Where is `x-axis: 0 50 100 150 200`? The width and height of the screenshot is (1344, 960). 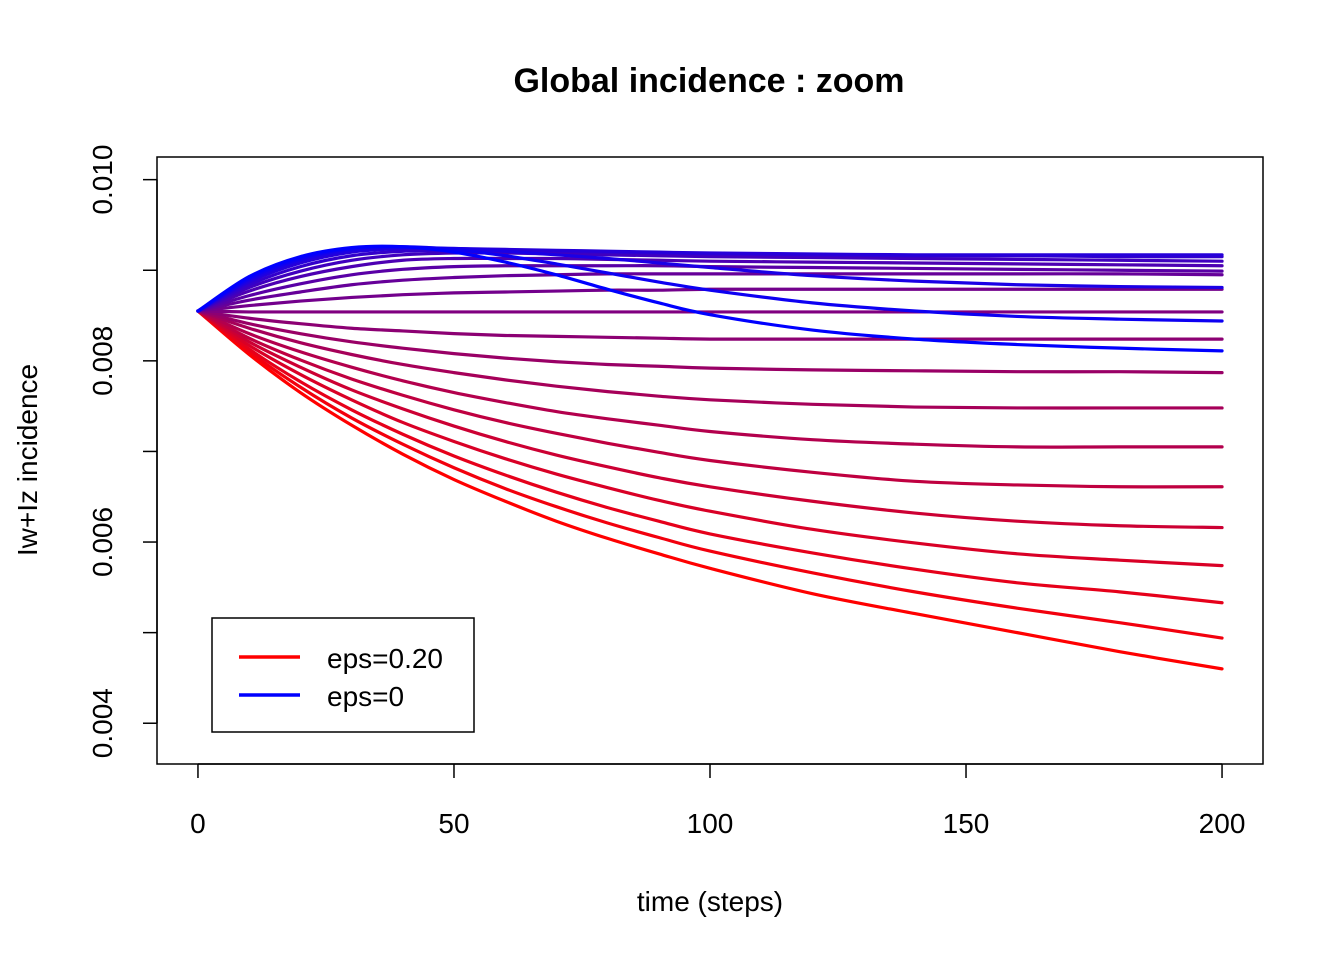
x-axis: 0 50 100 150 200 is located at coordinates (718, 801).